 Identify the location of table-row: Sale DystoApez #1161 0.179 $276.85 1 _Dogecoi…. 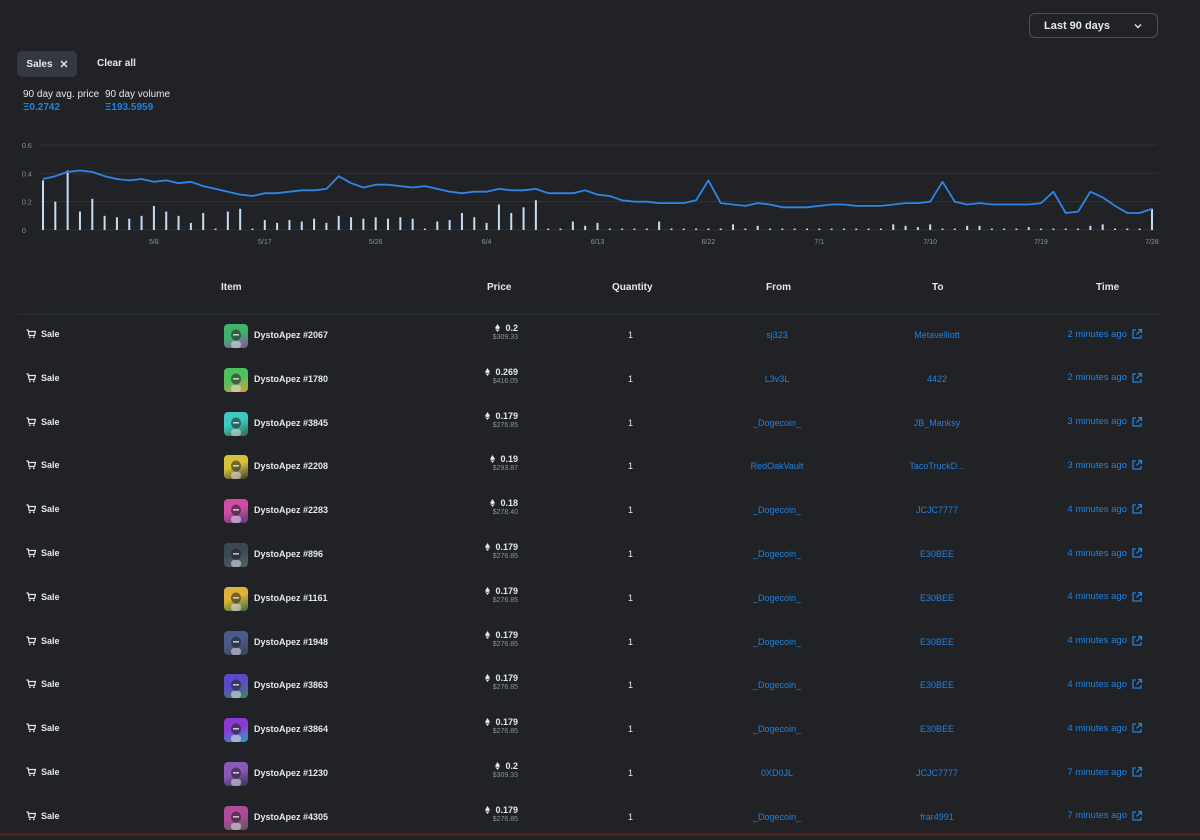
(600, 599).